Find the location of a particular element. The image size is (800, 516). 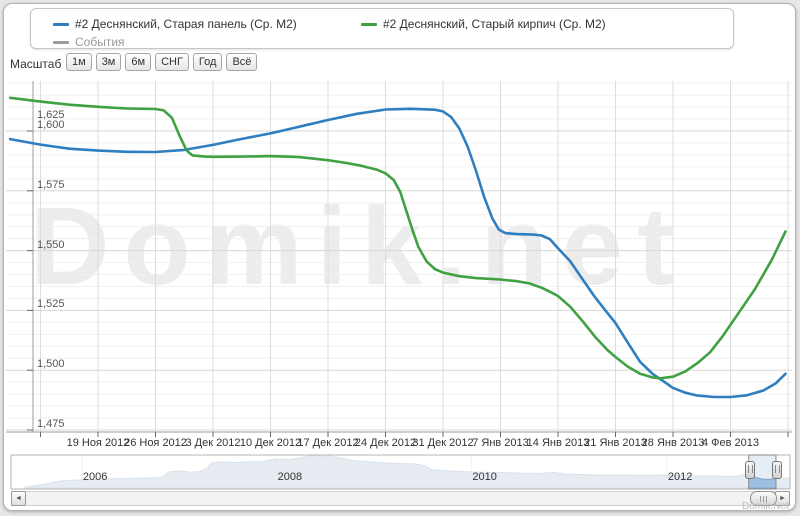

navigator-year-label: 2012 is located at coordinates (680, 477).